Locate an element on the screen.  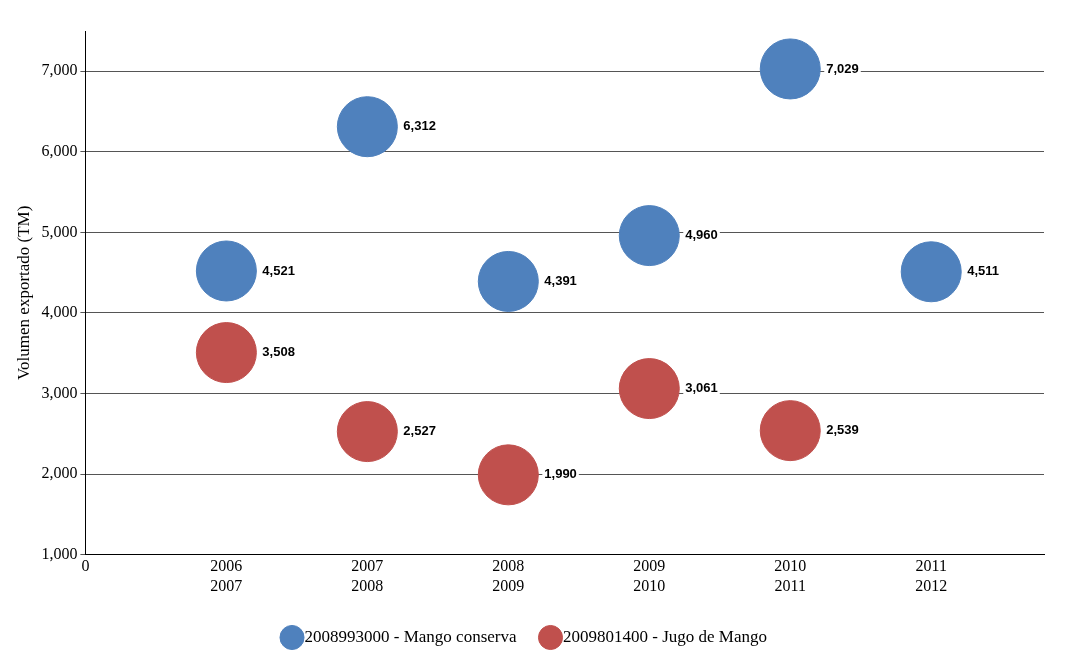
x-tick-label: 2010 2011 is located at coordinates (790, 575).